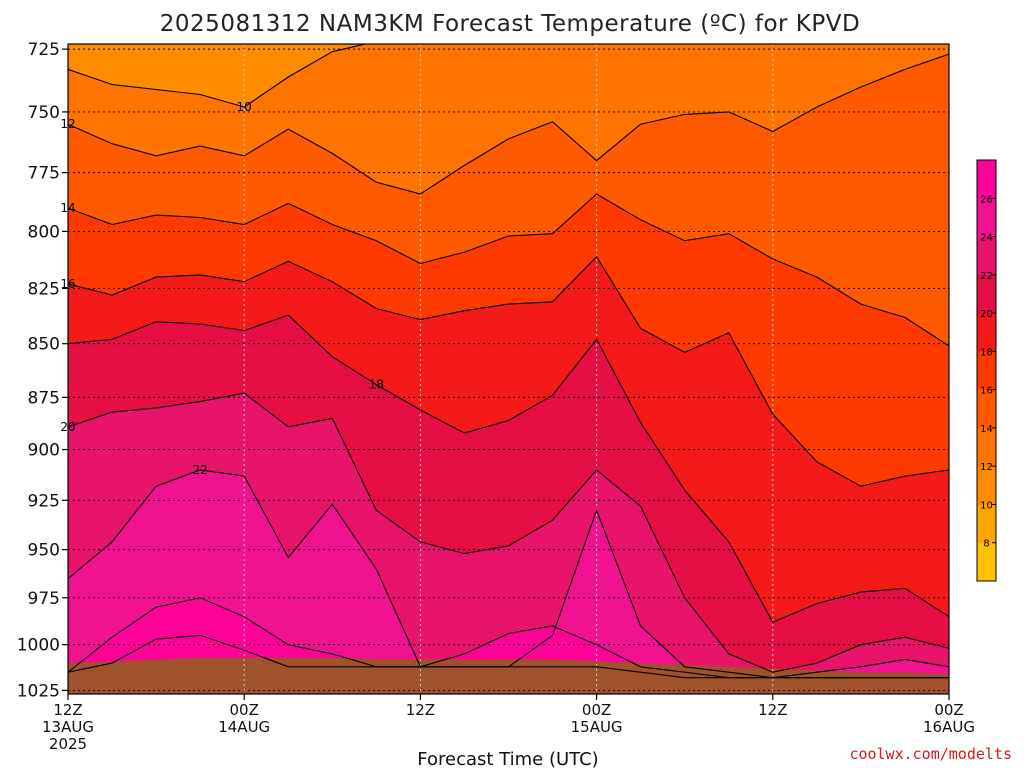 The width and height of the screenshot is (1024, 768). I want to click on colorbar-label-20: 20, so click(986, 314).